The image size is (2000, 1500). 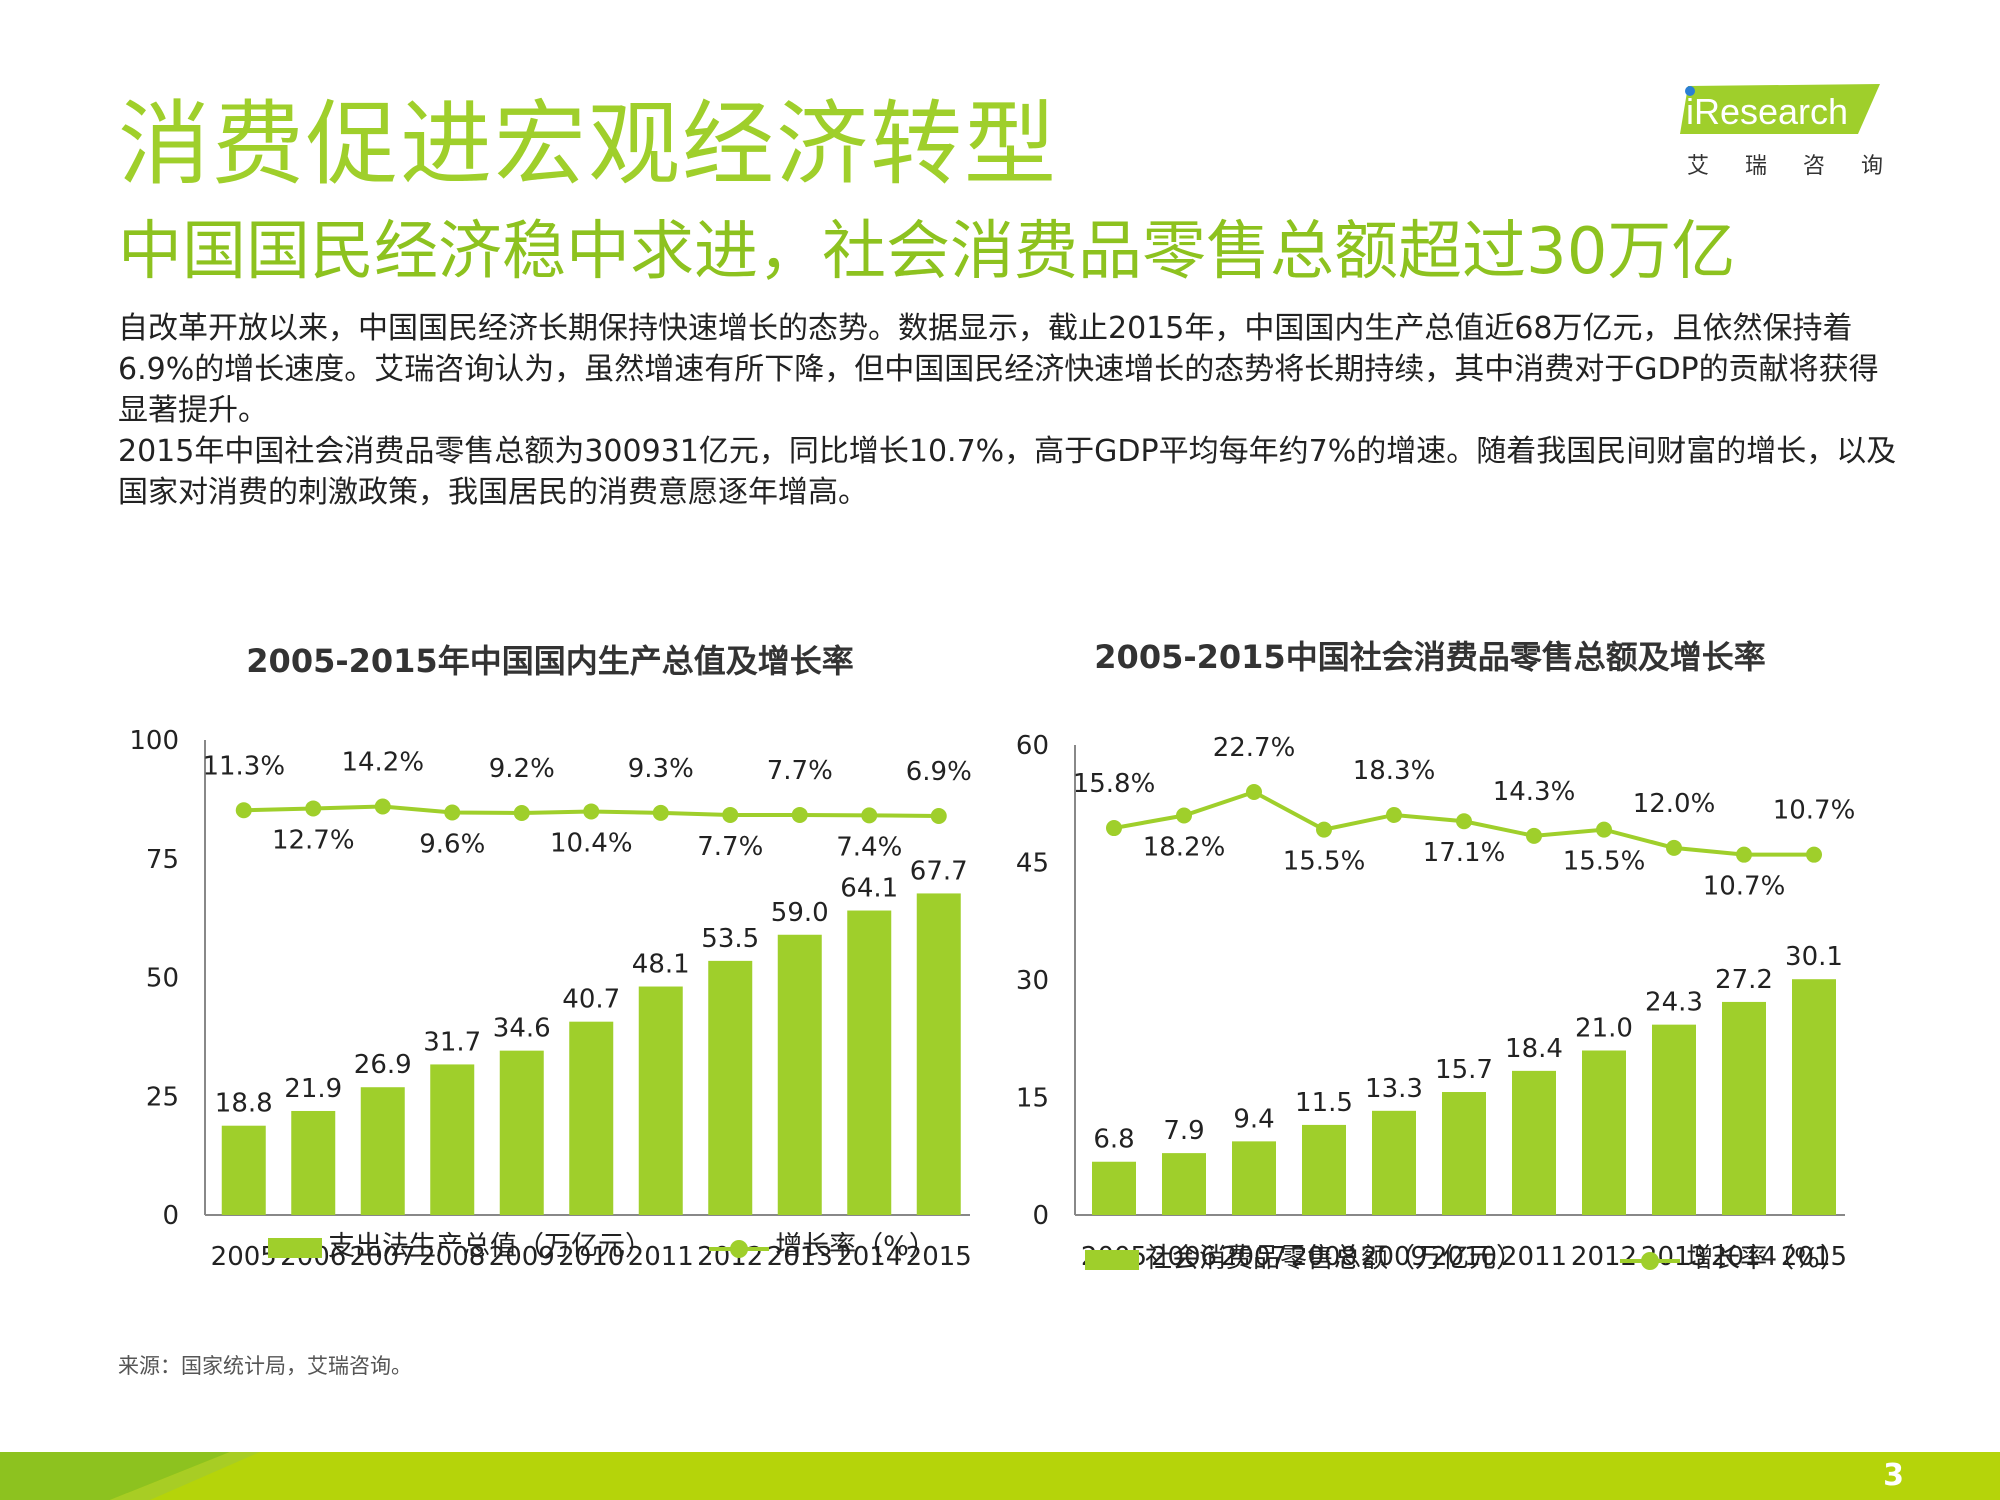 What do you see at coordinates (1394, 1089) in the screenshot?
I see `bar-value-label: 13.3` at bounding box center [1394, 1089].